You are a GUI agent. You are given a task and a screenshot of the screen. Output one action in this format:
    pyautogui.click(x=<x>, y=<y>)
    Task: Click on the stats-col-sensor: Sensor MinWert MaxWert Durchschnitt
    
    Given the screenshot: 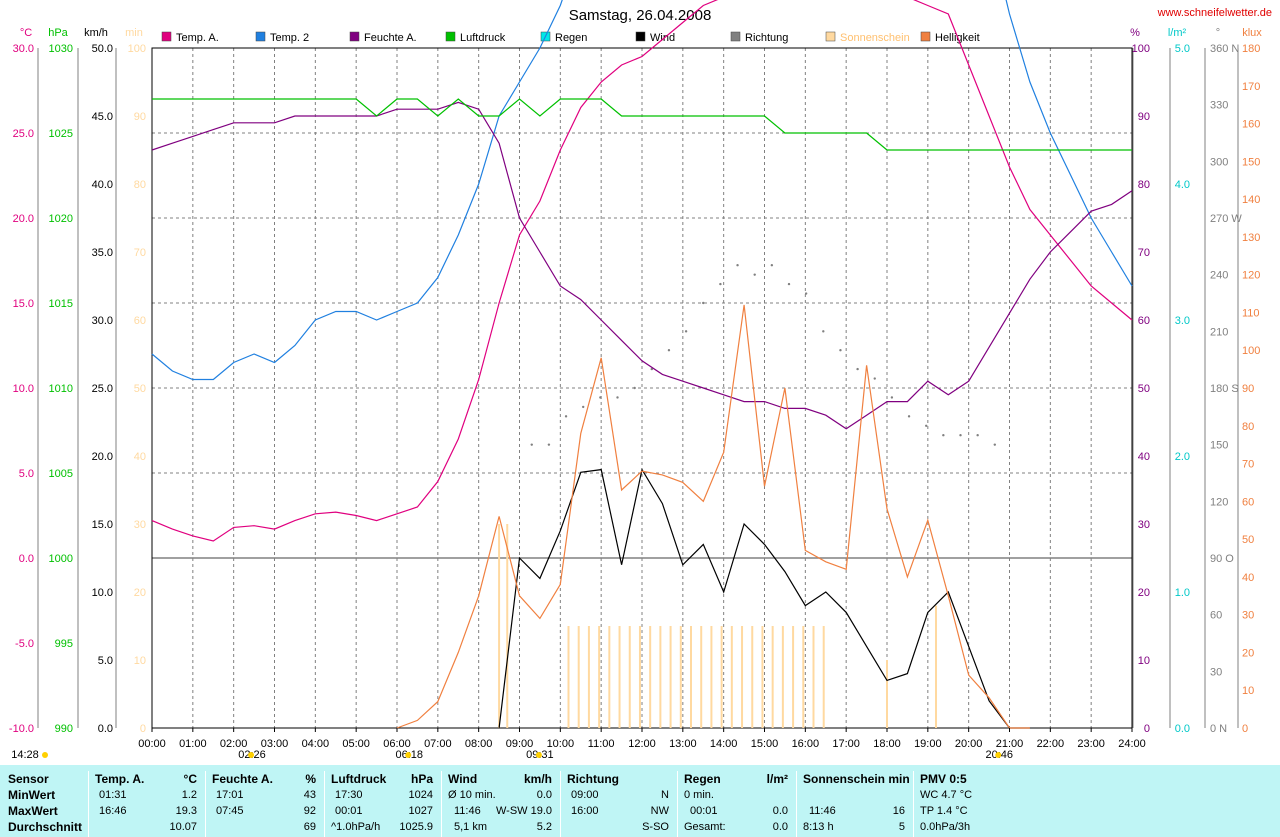 What is the action you would take?
    pyautogui.click(x=44, y=801)
    